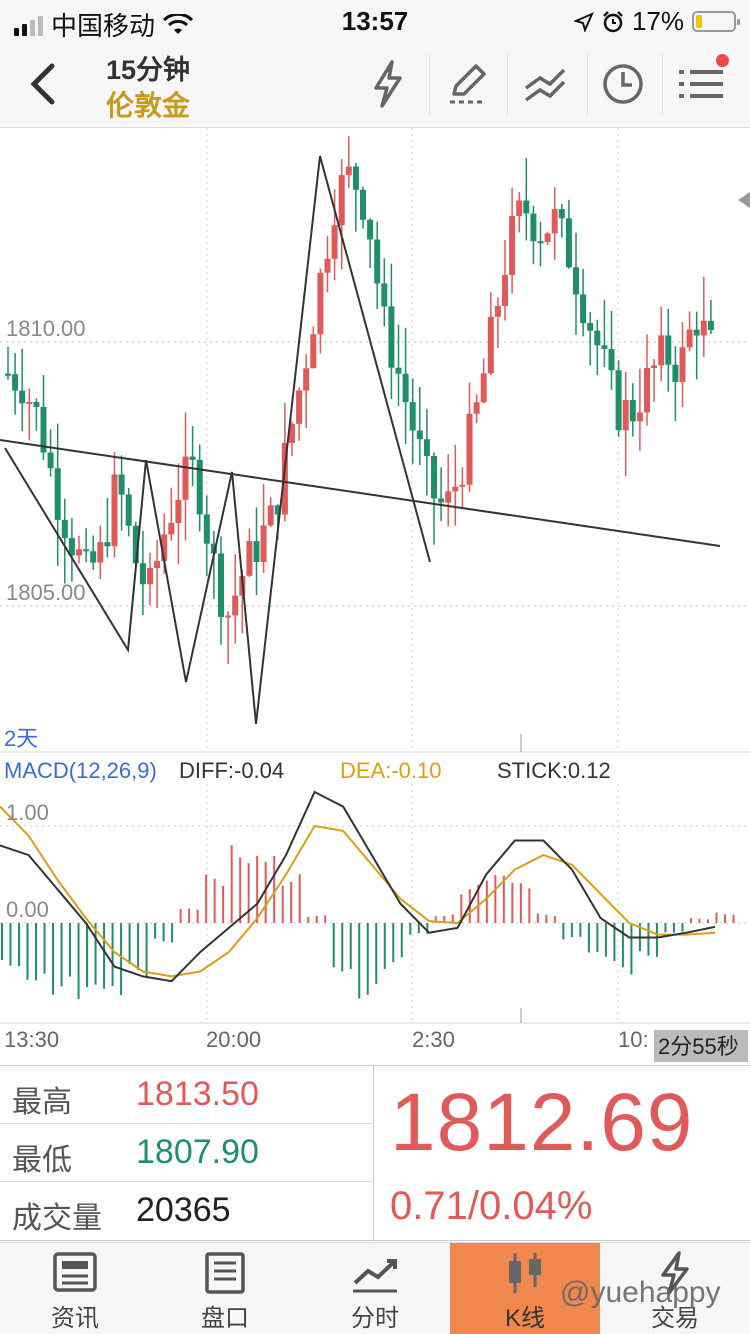  What do you see at coordinates (42, 1102) in the screenshot?
I see `high-label: 最高` at bounding box center [42, 1102].